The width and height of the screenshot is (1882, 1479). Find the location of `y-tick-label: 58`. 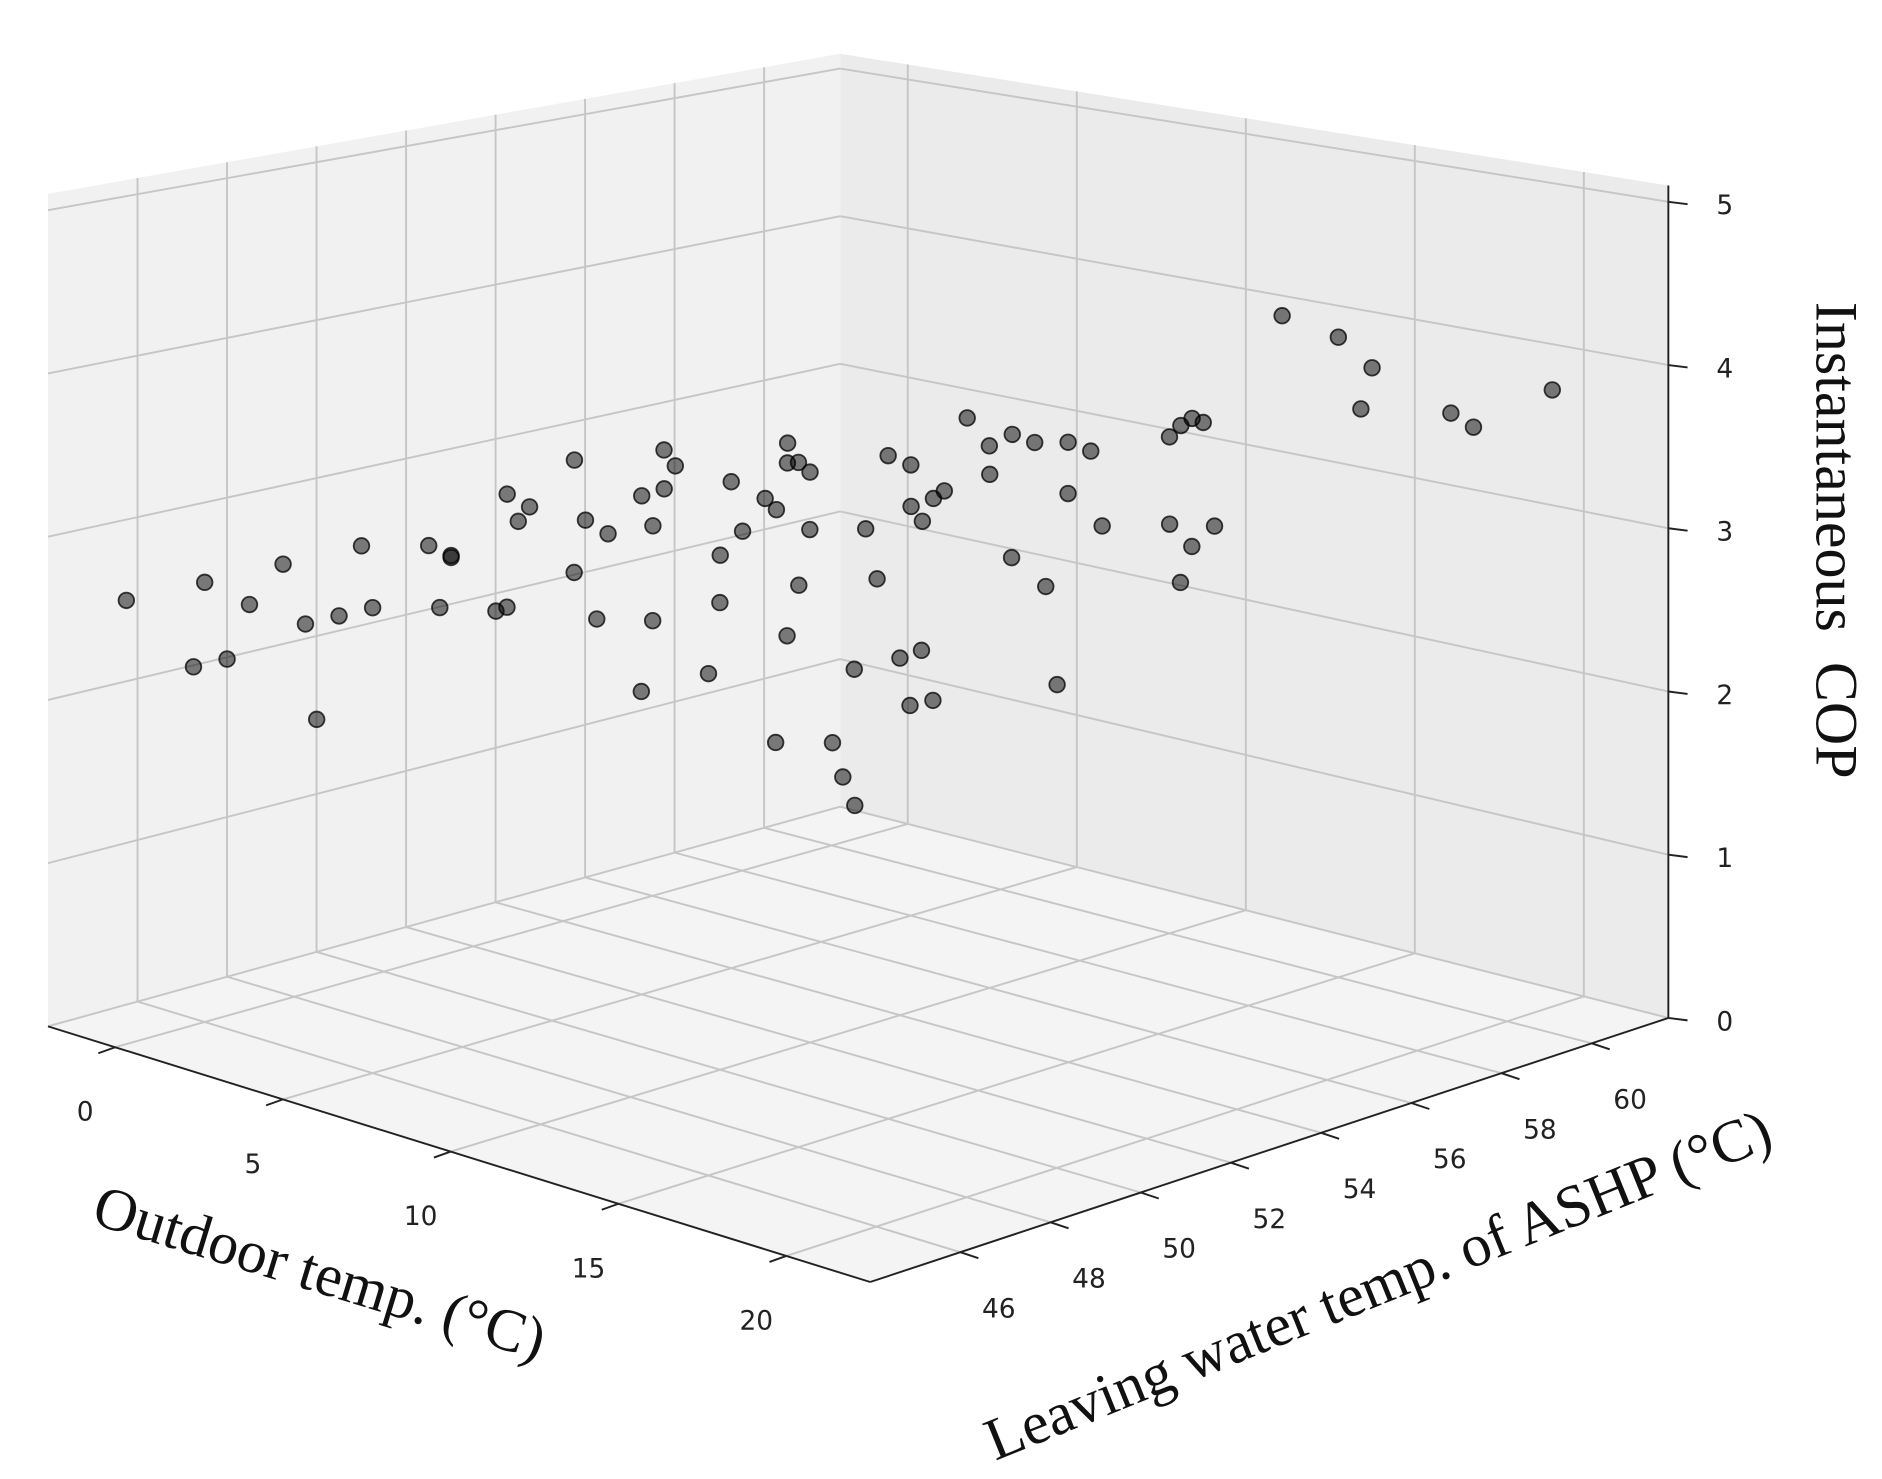

y-tick-label: 58 is located at coordinates (1540, 1129).